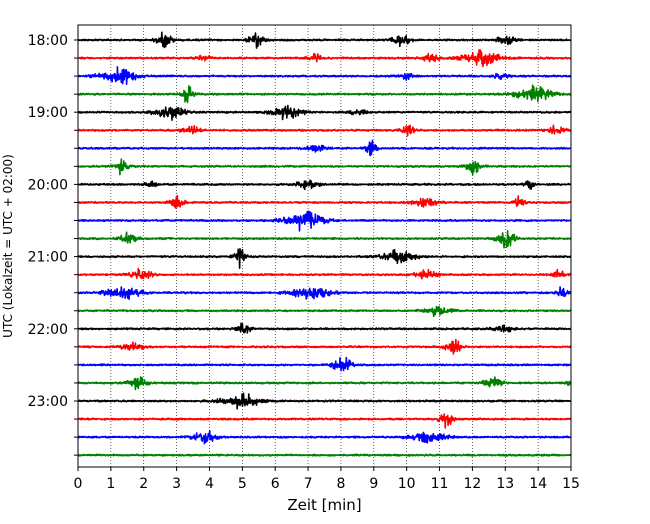 The width and height of the screenshot is (650, 524). Describe the element at coordinates (48, 185) in the screenshot. I see `y-tick-label: 20:00` at that location.